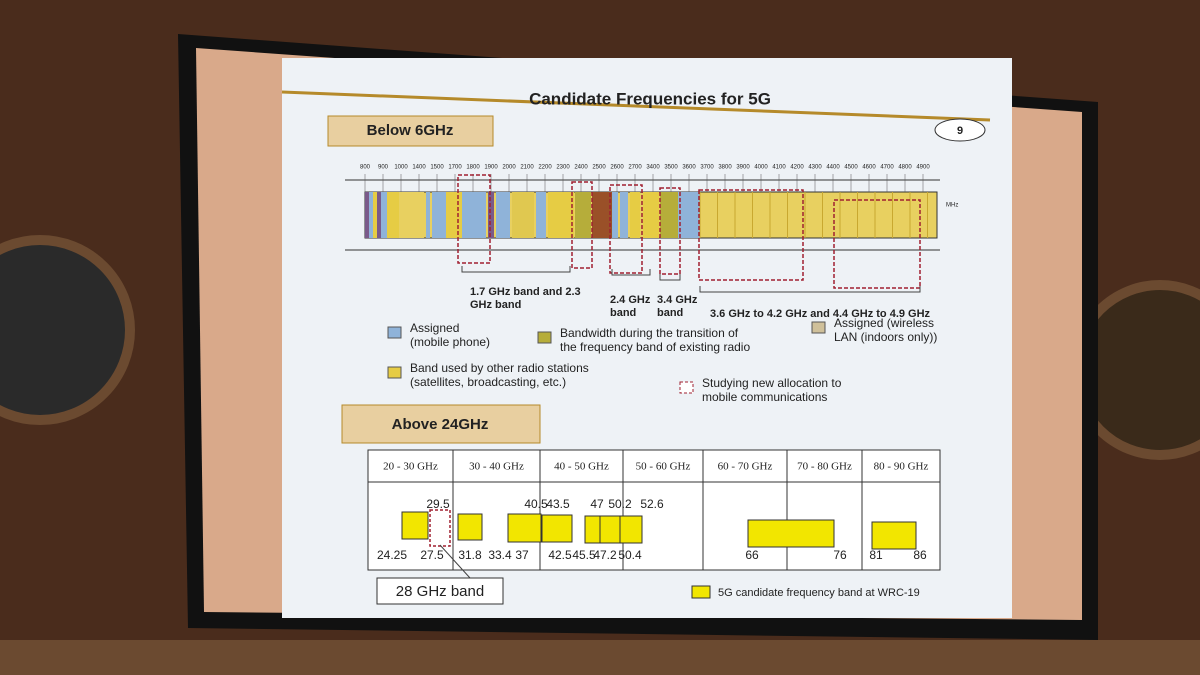 Image resolution: width=1200 pixels, height=675 pixels. I want to click on axis-label: 2100, so click(527, 168).